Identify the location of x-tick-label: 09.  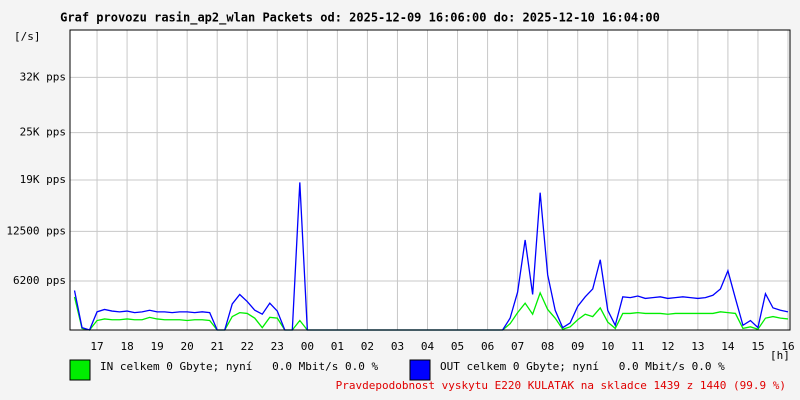
(577, 346).